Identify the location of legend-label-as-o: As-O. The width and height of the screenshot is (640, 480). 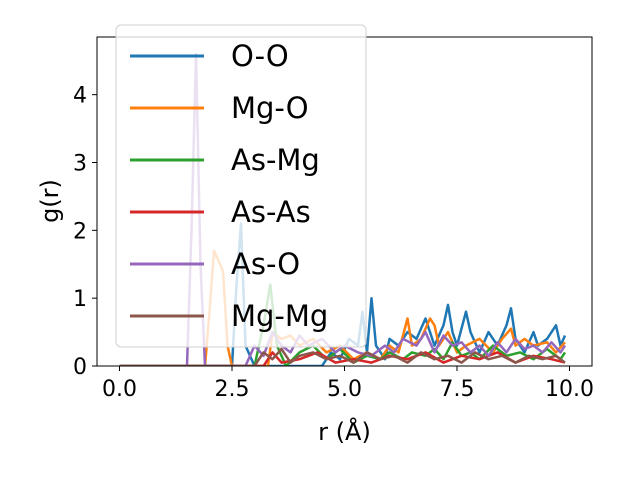
(265, 264).